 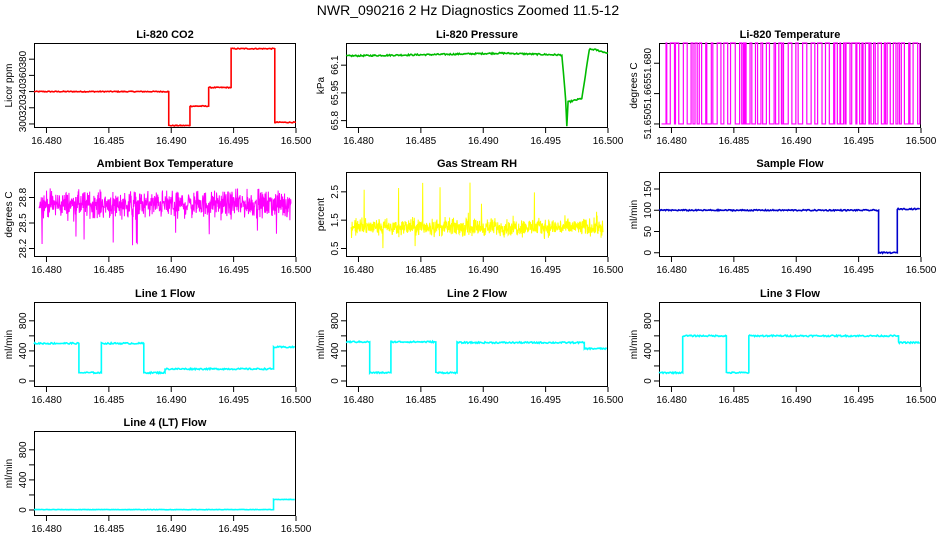 I want to click on y-tick-label: 340, so click(x=23, y=91).